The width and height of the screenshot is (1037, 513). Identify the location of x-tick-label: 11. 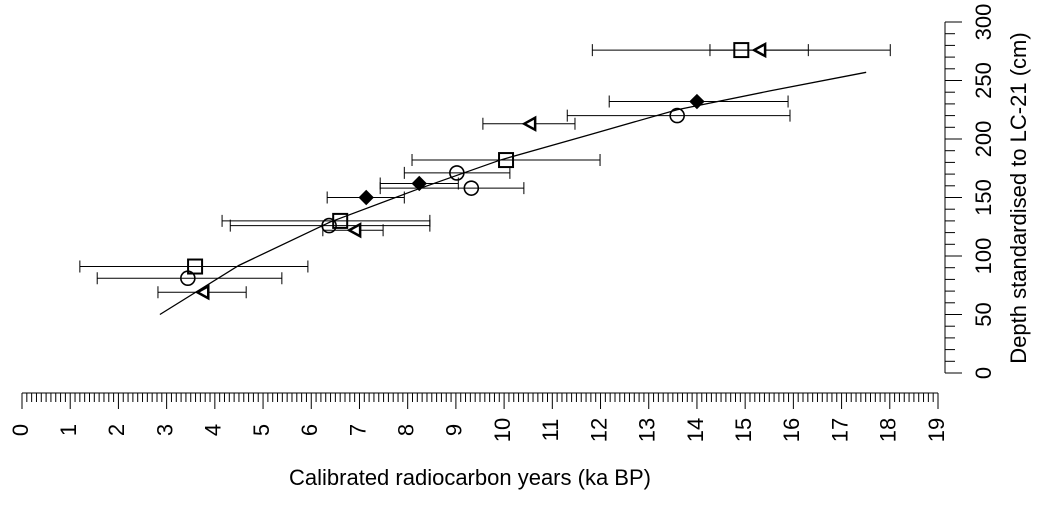
(550, 430).